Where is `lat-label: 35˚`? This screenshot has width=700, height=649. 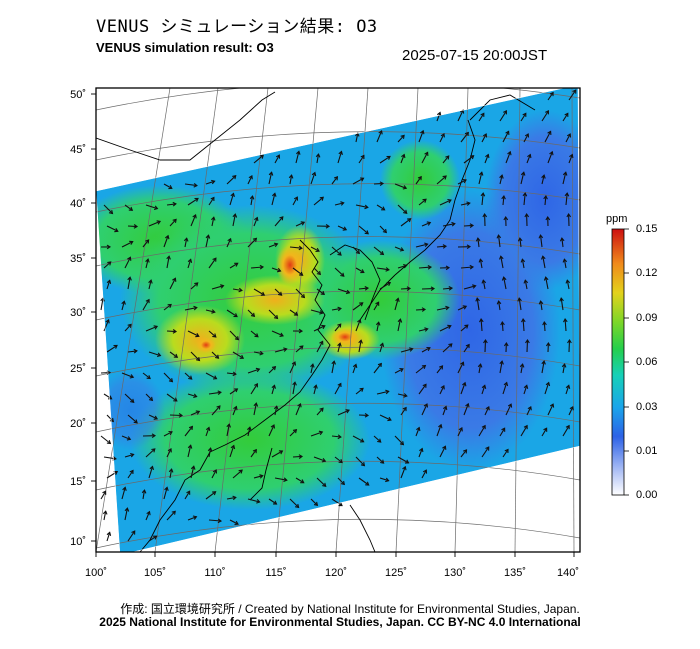
lat-label: 35˚ is located at coordinates (78, 259).